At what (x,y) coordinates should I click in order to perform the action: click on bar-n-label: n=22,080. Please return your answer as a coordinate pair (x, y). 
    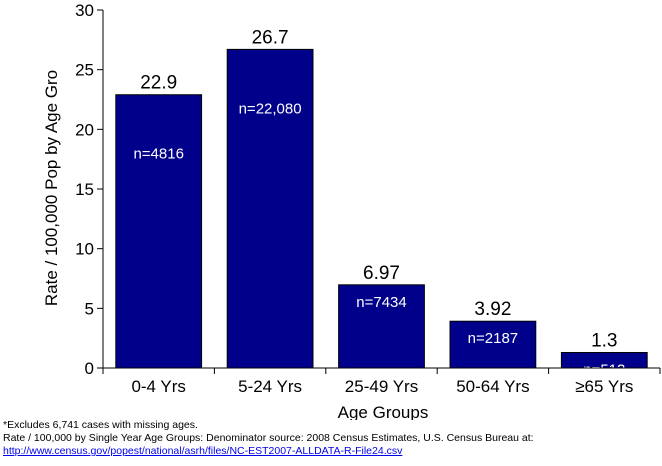
    Looking at the image, I should click on (270, 108).